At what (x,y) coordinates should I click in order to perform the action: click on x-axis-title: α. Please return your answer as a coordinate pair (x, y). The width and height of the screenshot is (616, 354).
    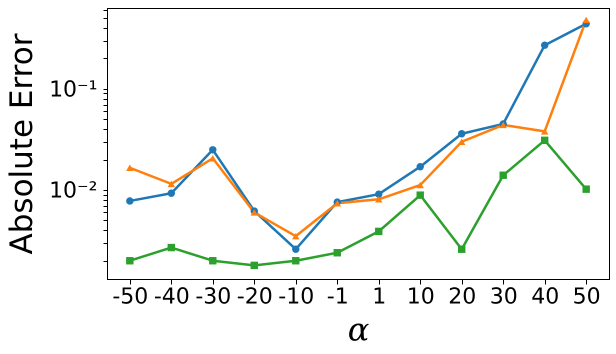
    Looking at the image, I should click on (359, 329).